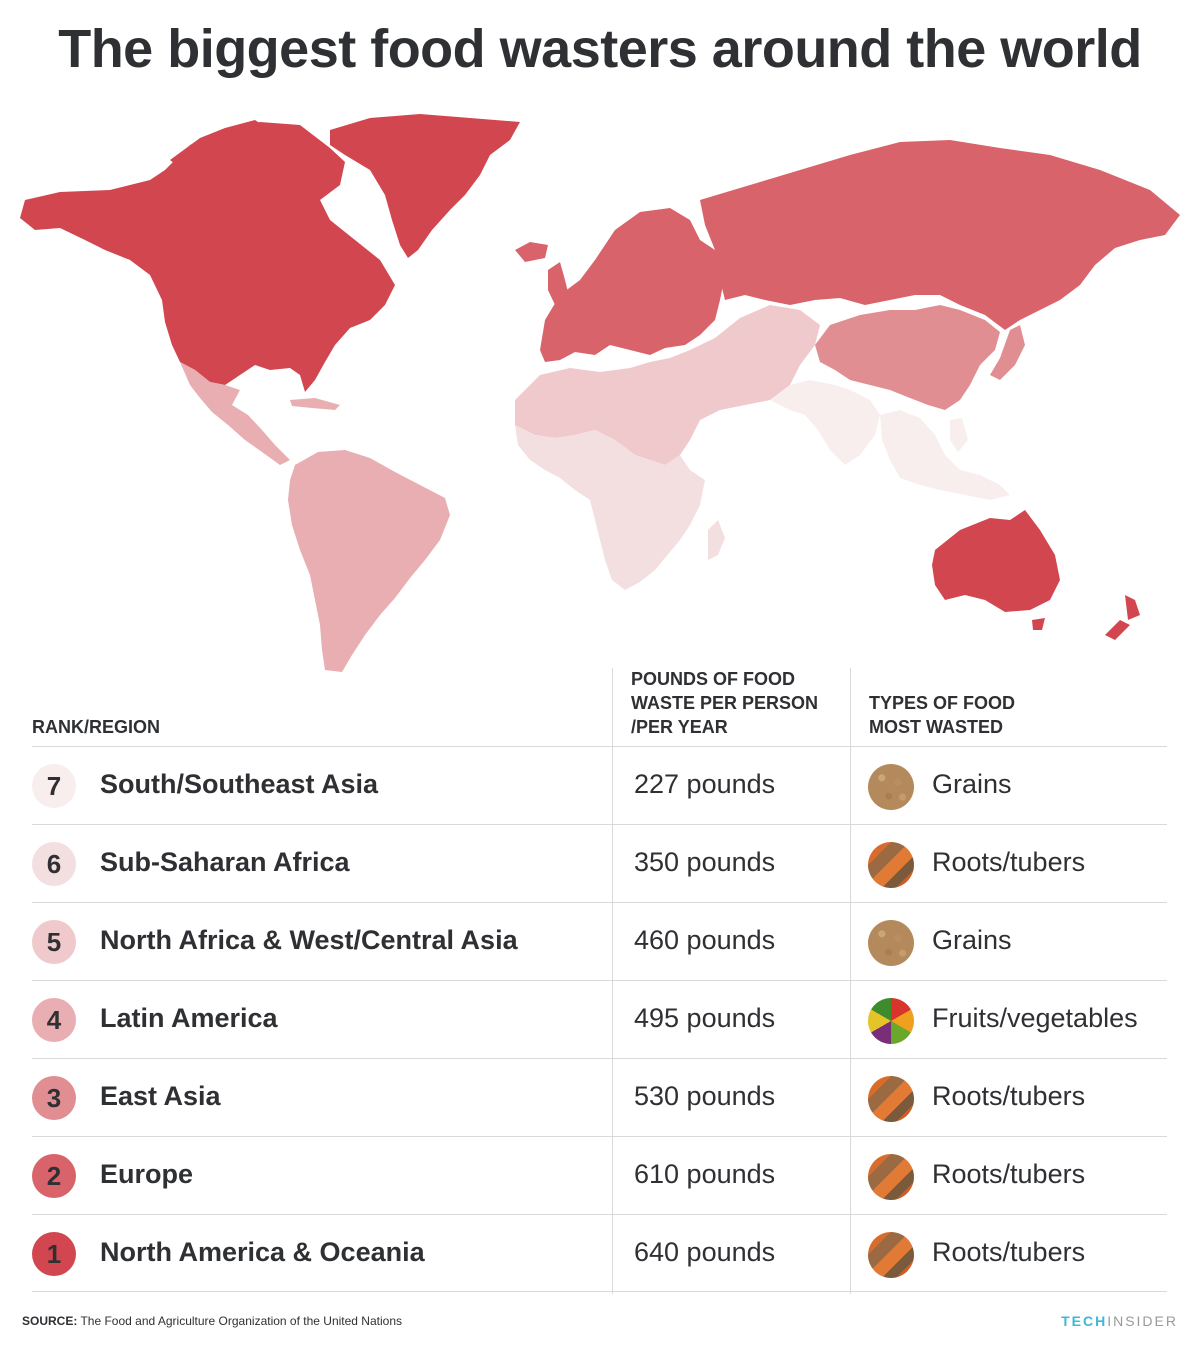  I want to click on logo-insider: INSIDER, so click(1142, 1321).